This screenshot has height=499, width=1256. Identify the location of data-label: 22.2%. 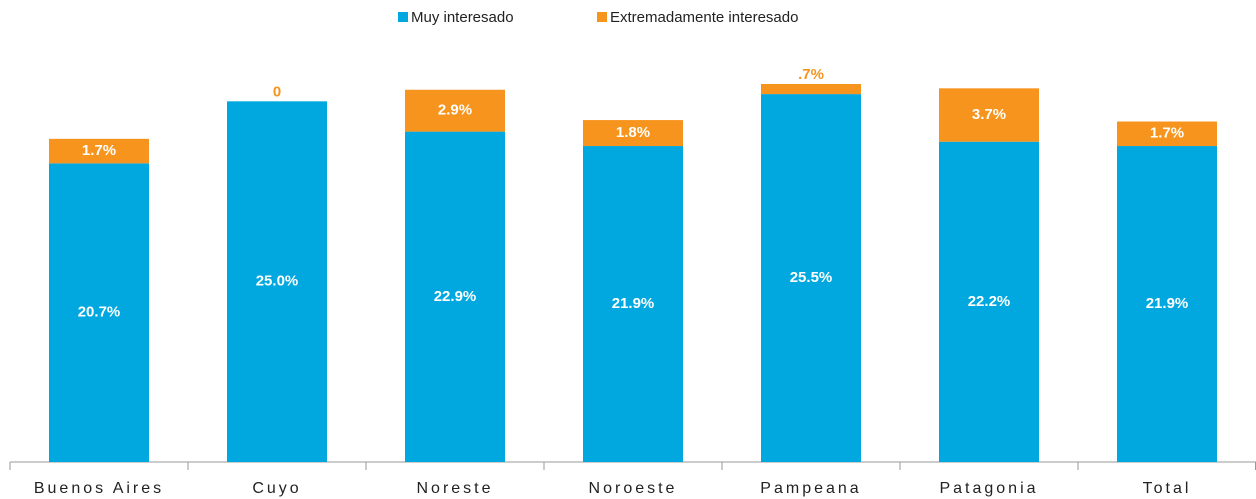
(989, 301).